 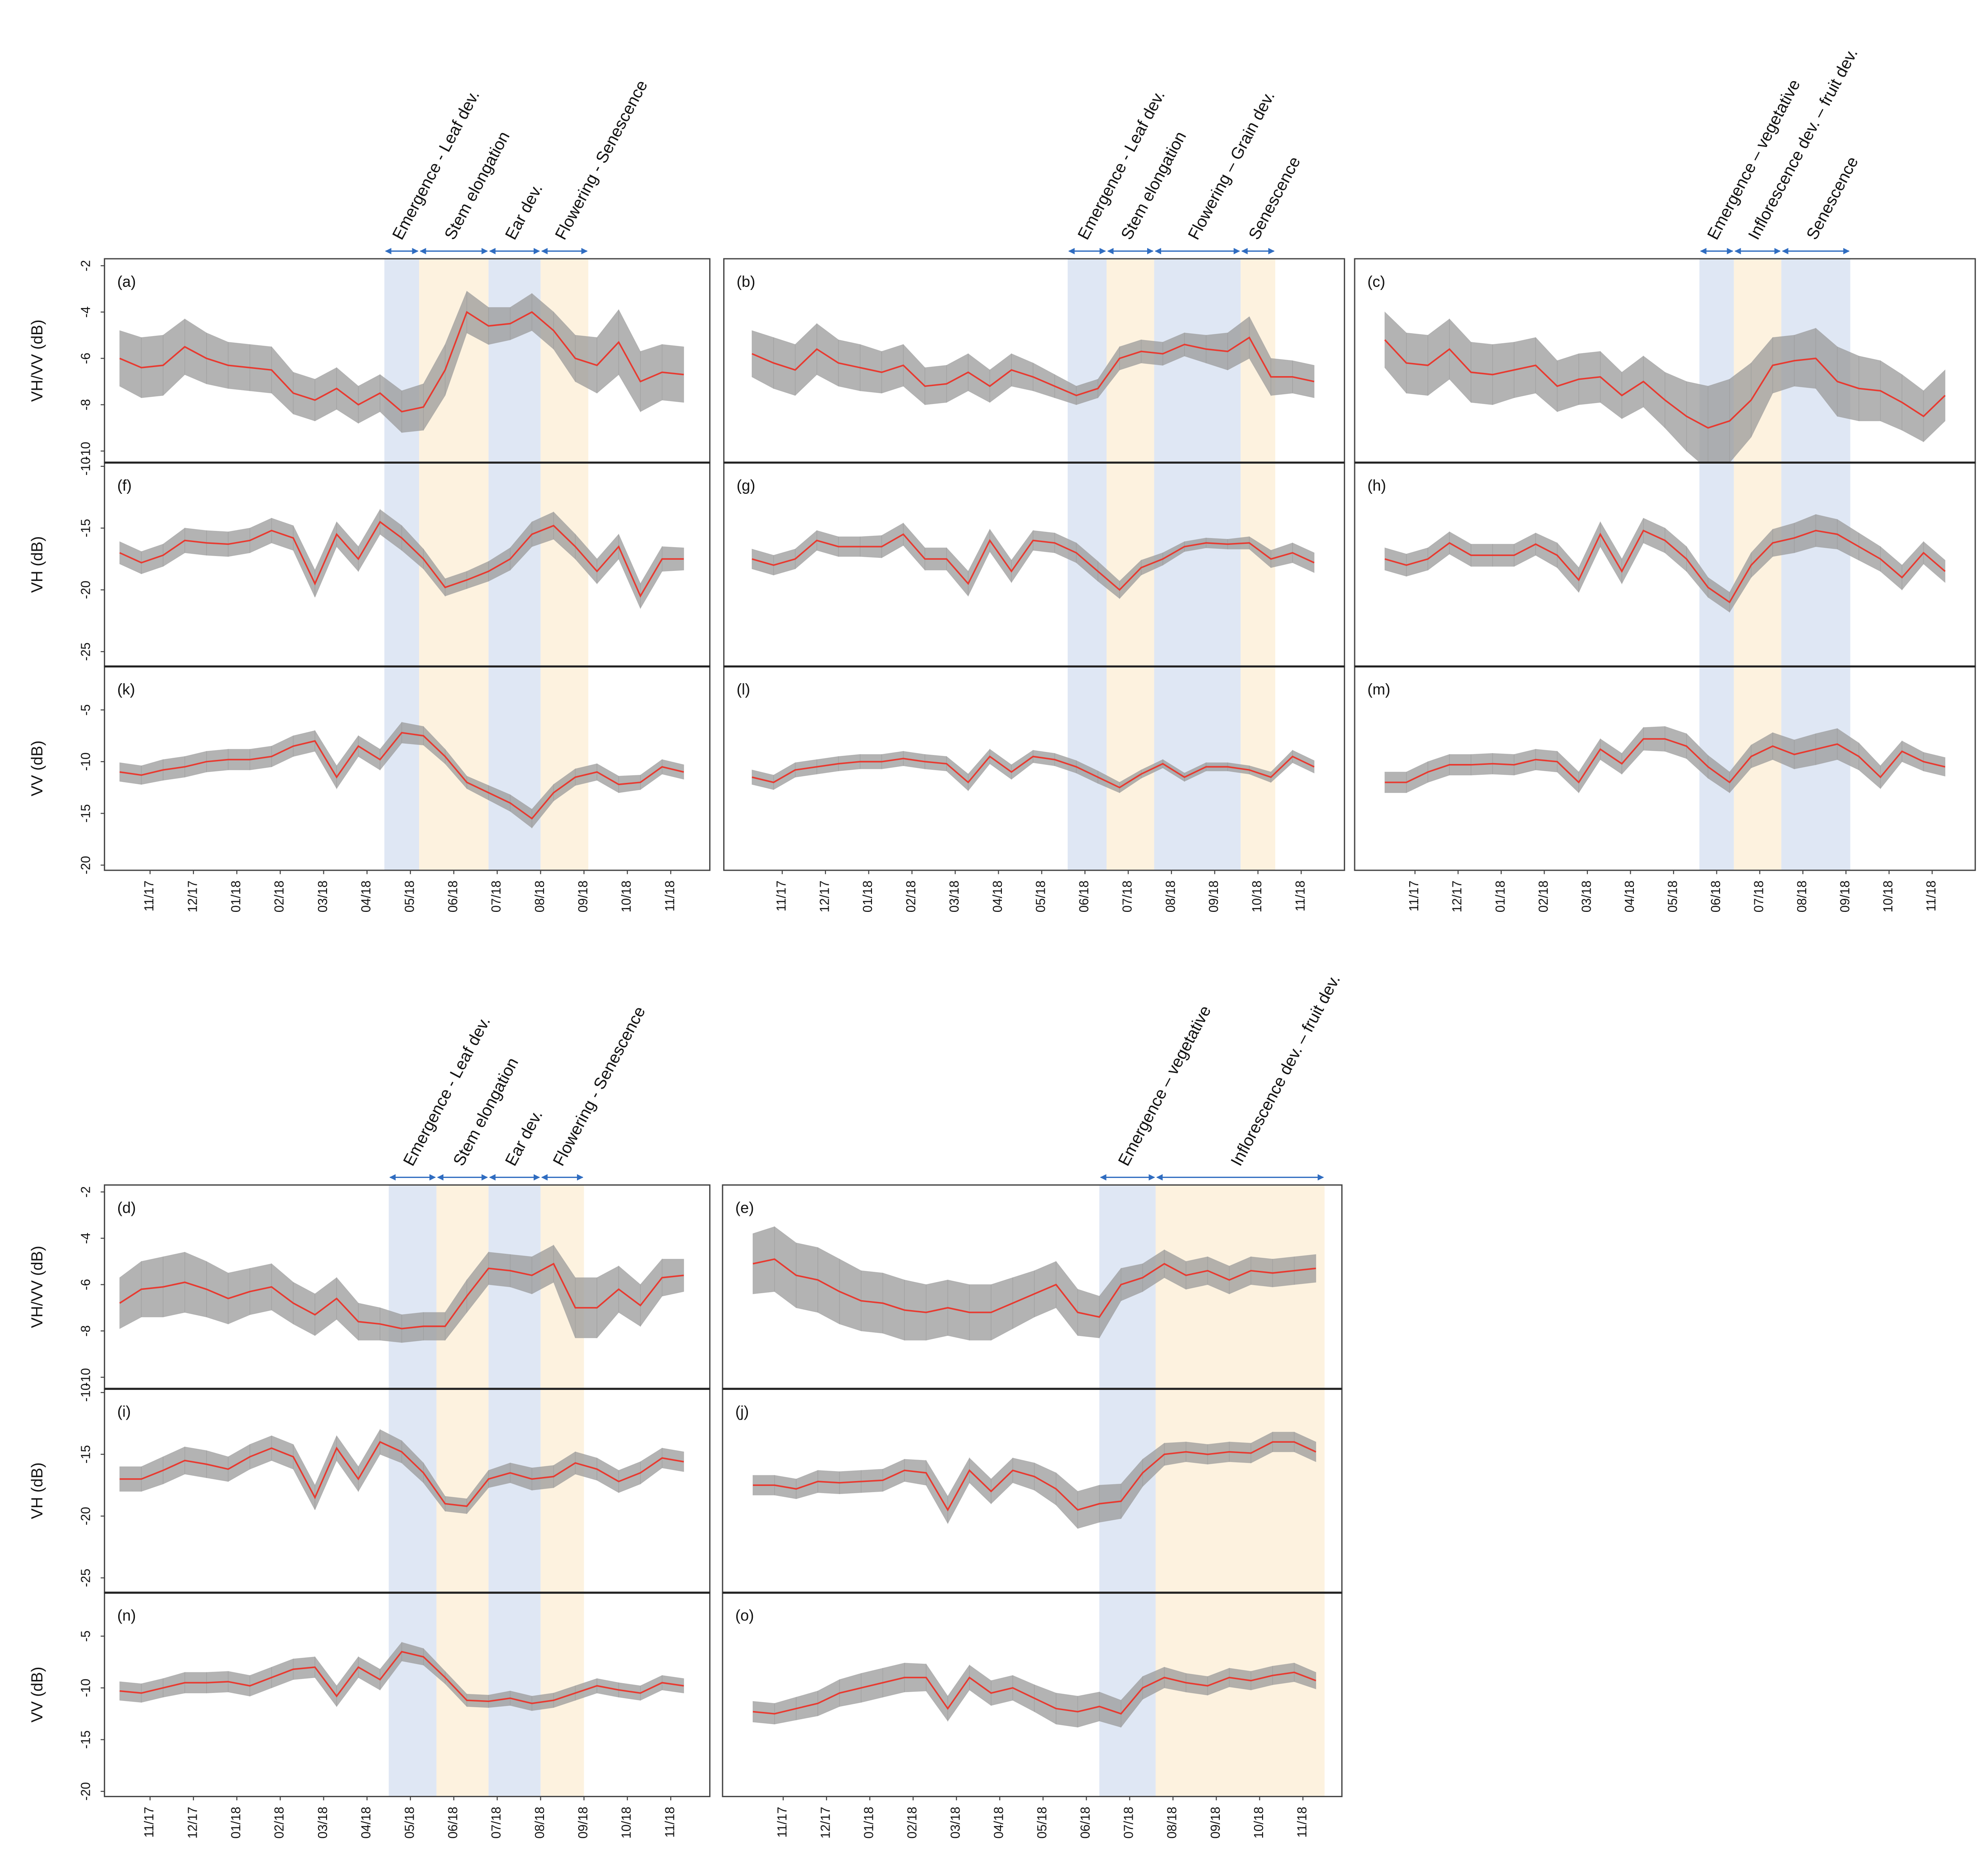 What do you see at coordinates (85, 813) in the screenshot?
I see `y-tick-label: -15` at bounding box center [85, 813].